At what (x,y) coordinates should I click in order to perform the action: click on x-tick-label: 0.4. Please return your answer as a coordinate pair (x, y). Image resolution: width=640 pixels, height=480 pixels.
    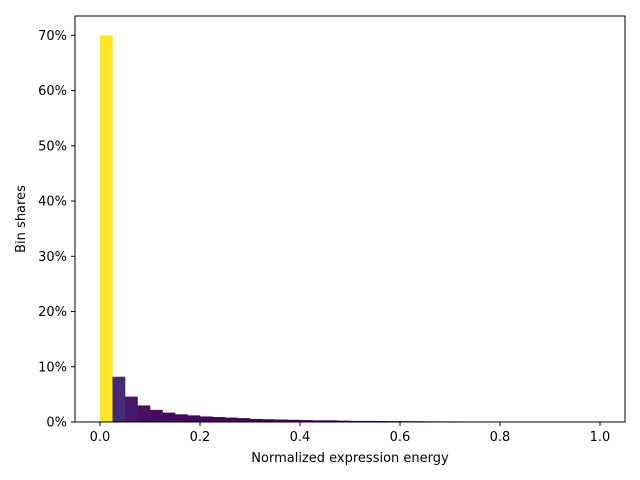
    Looking at the image, I should click on (300, 437).